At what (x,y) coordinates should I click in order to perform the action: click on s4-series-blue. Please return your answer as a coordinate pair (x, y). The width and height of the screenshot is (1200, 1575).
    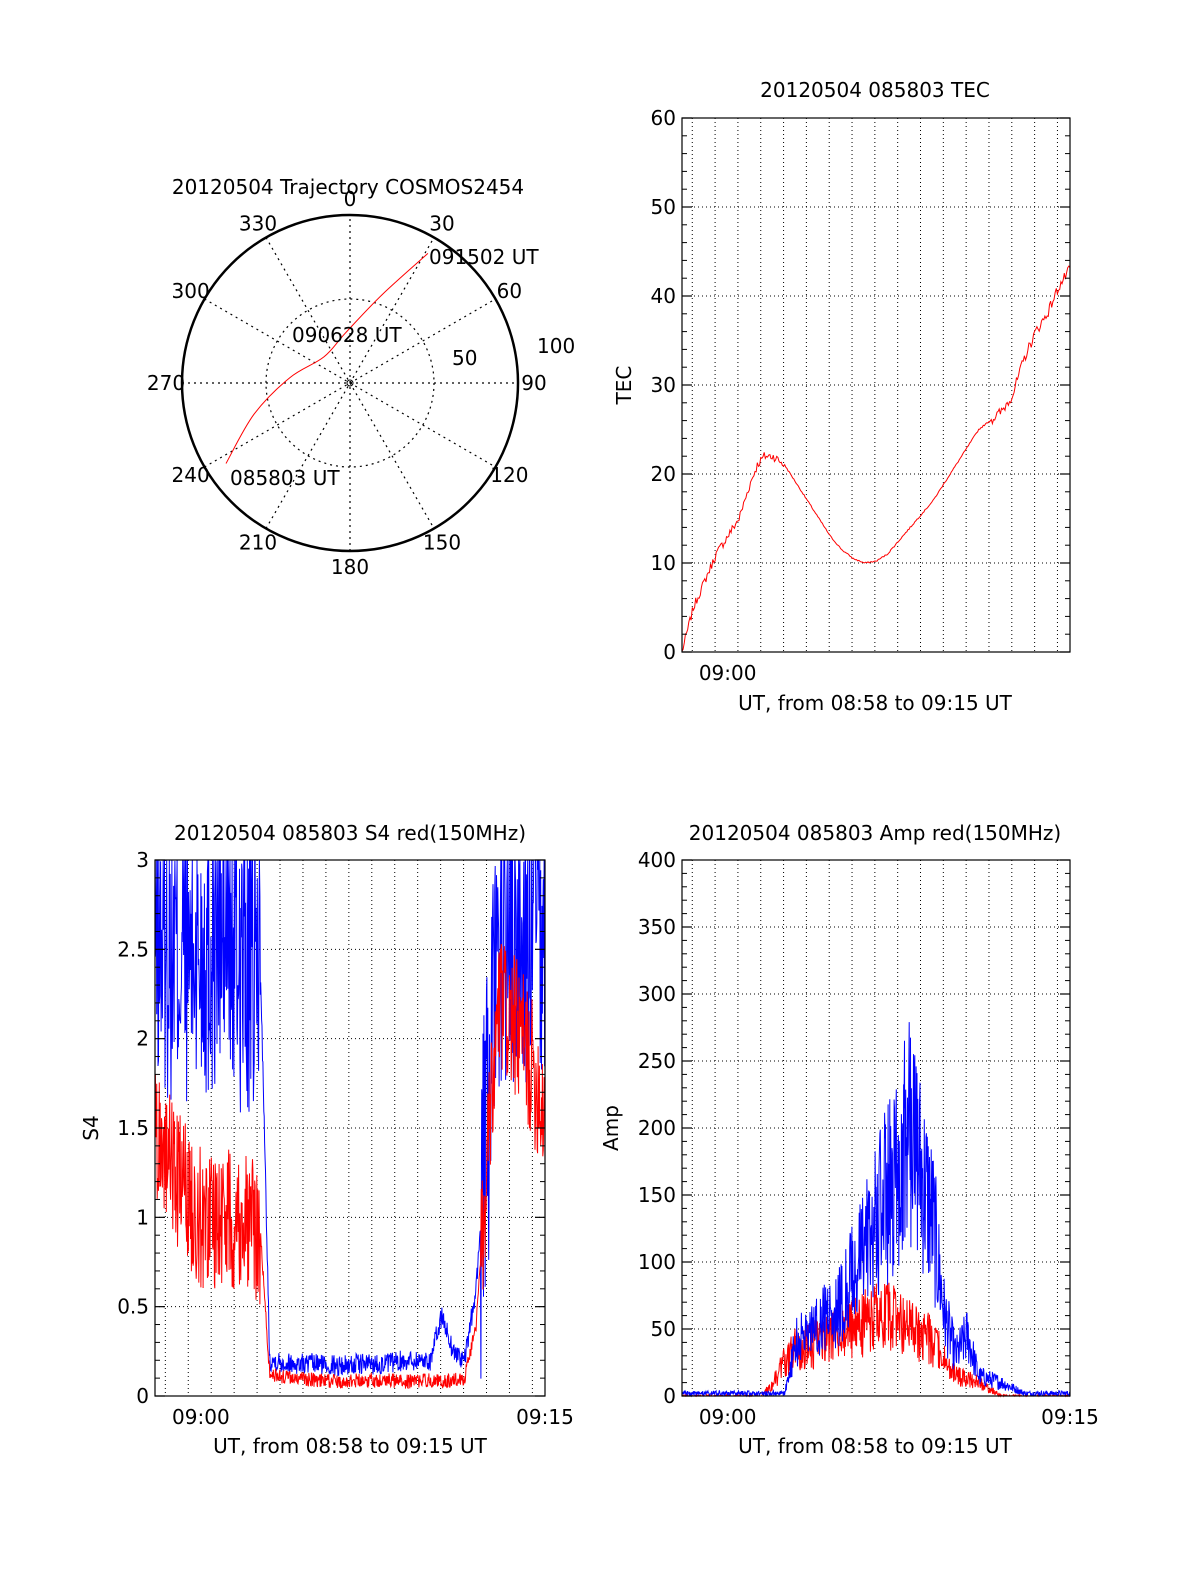
    Looking at the image, I should click on (350, 1119).